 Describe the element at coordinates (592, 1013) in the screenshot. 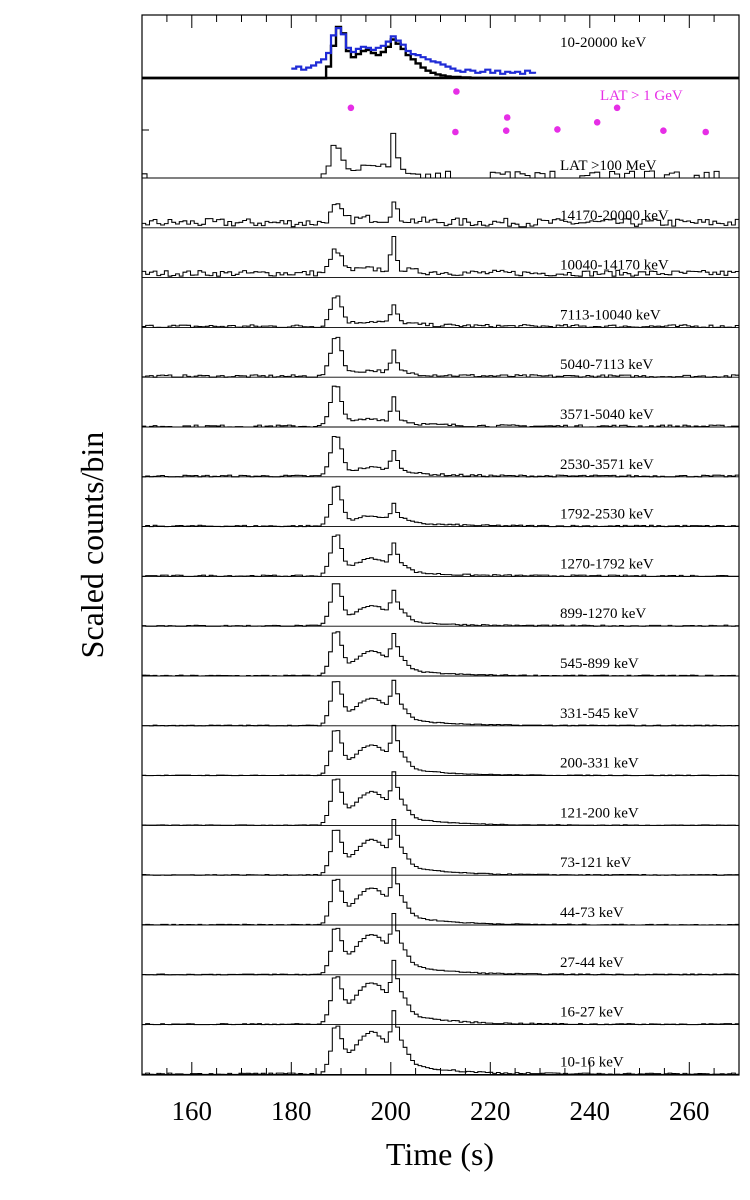

I see `band-label-19: 16-27 keV` at that location.